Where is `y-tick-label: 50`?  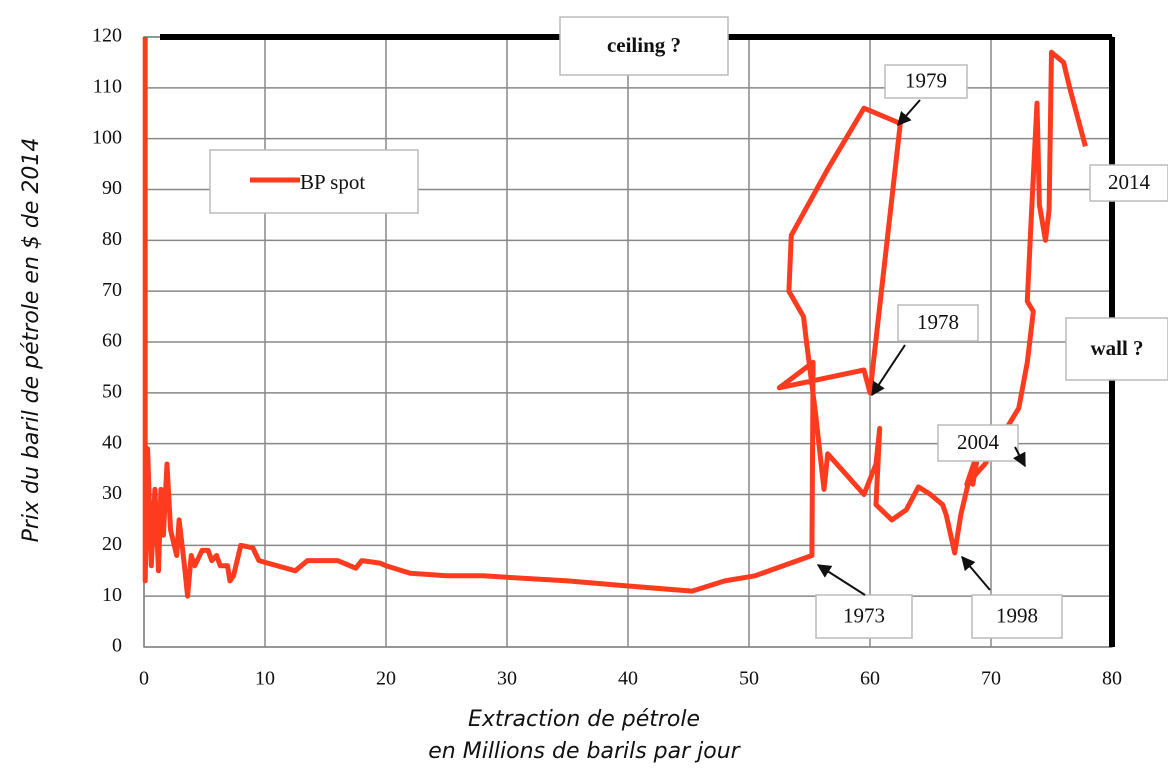 y-tick-label: 50 is located at coordinates (112, 391).